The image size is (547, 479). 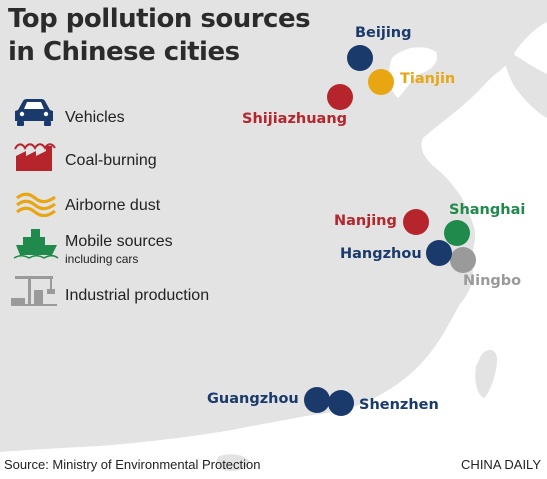 I want to click on ship-icon, so click(x=36, y=244).